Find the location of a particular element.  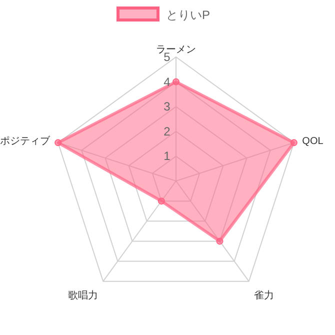

spoke-label: 雀力 is located at coordinates (264, 295).